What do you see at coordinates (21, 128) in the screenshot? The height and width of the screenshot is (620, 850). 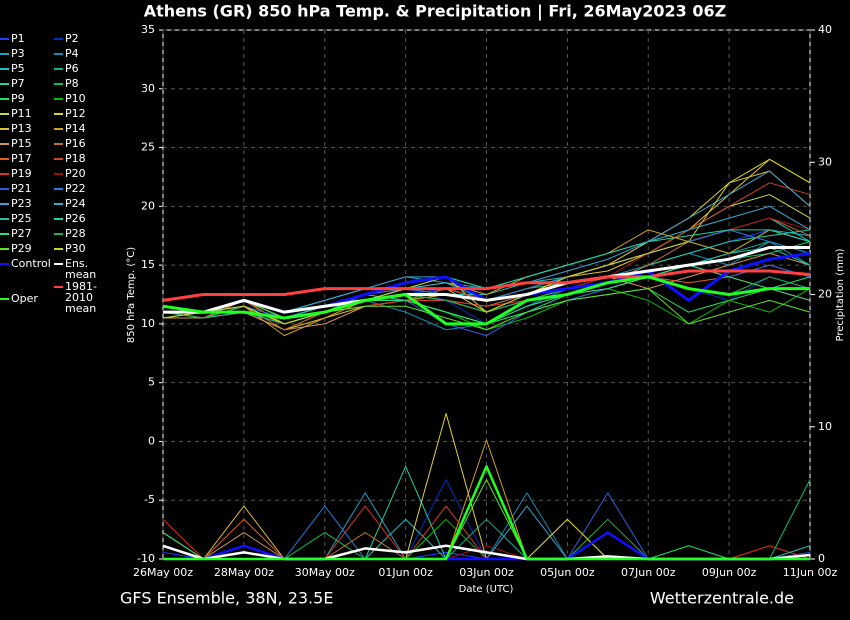 I see `legend-label: P13` at bounding box center [21, 128].